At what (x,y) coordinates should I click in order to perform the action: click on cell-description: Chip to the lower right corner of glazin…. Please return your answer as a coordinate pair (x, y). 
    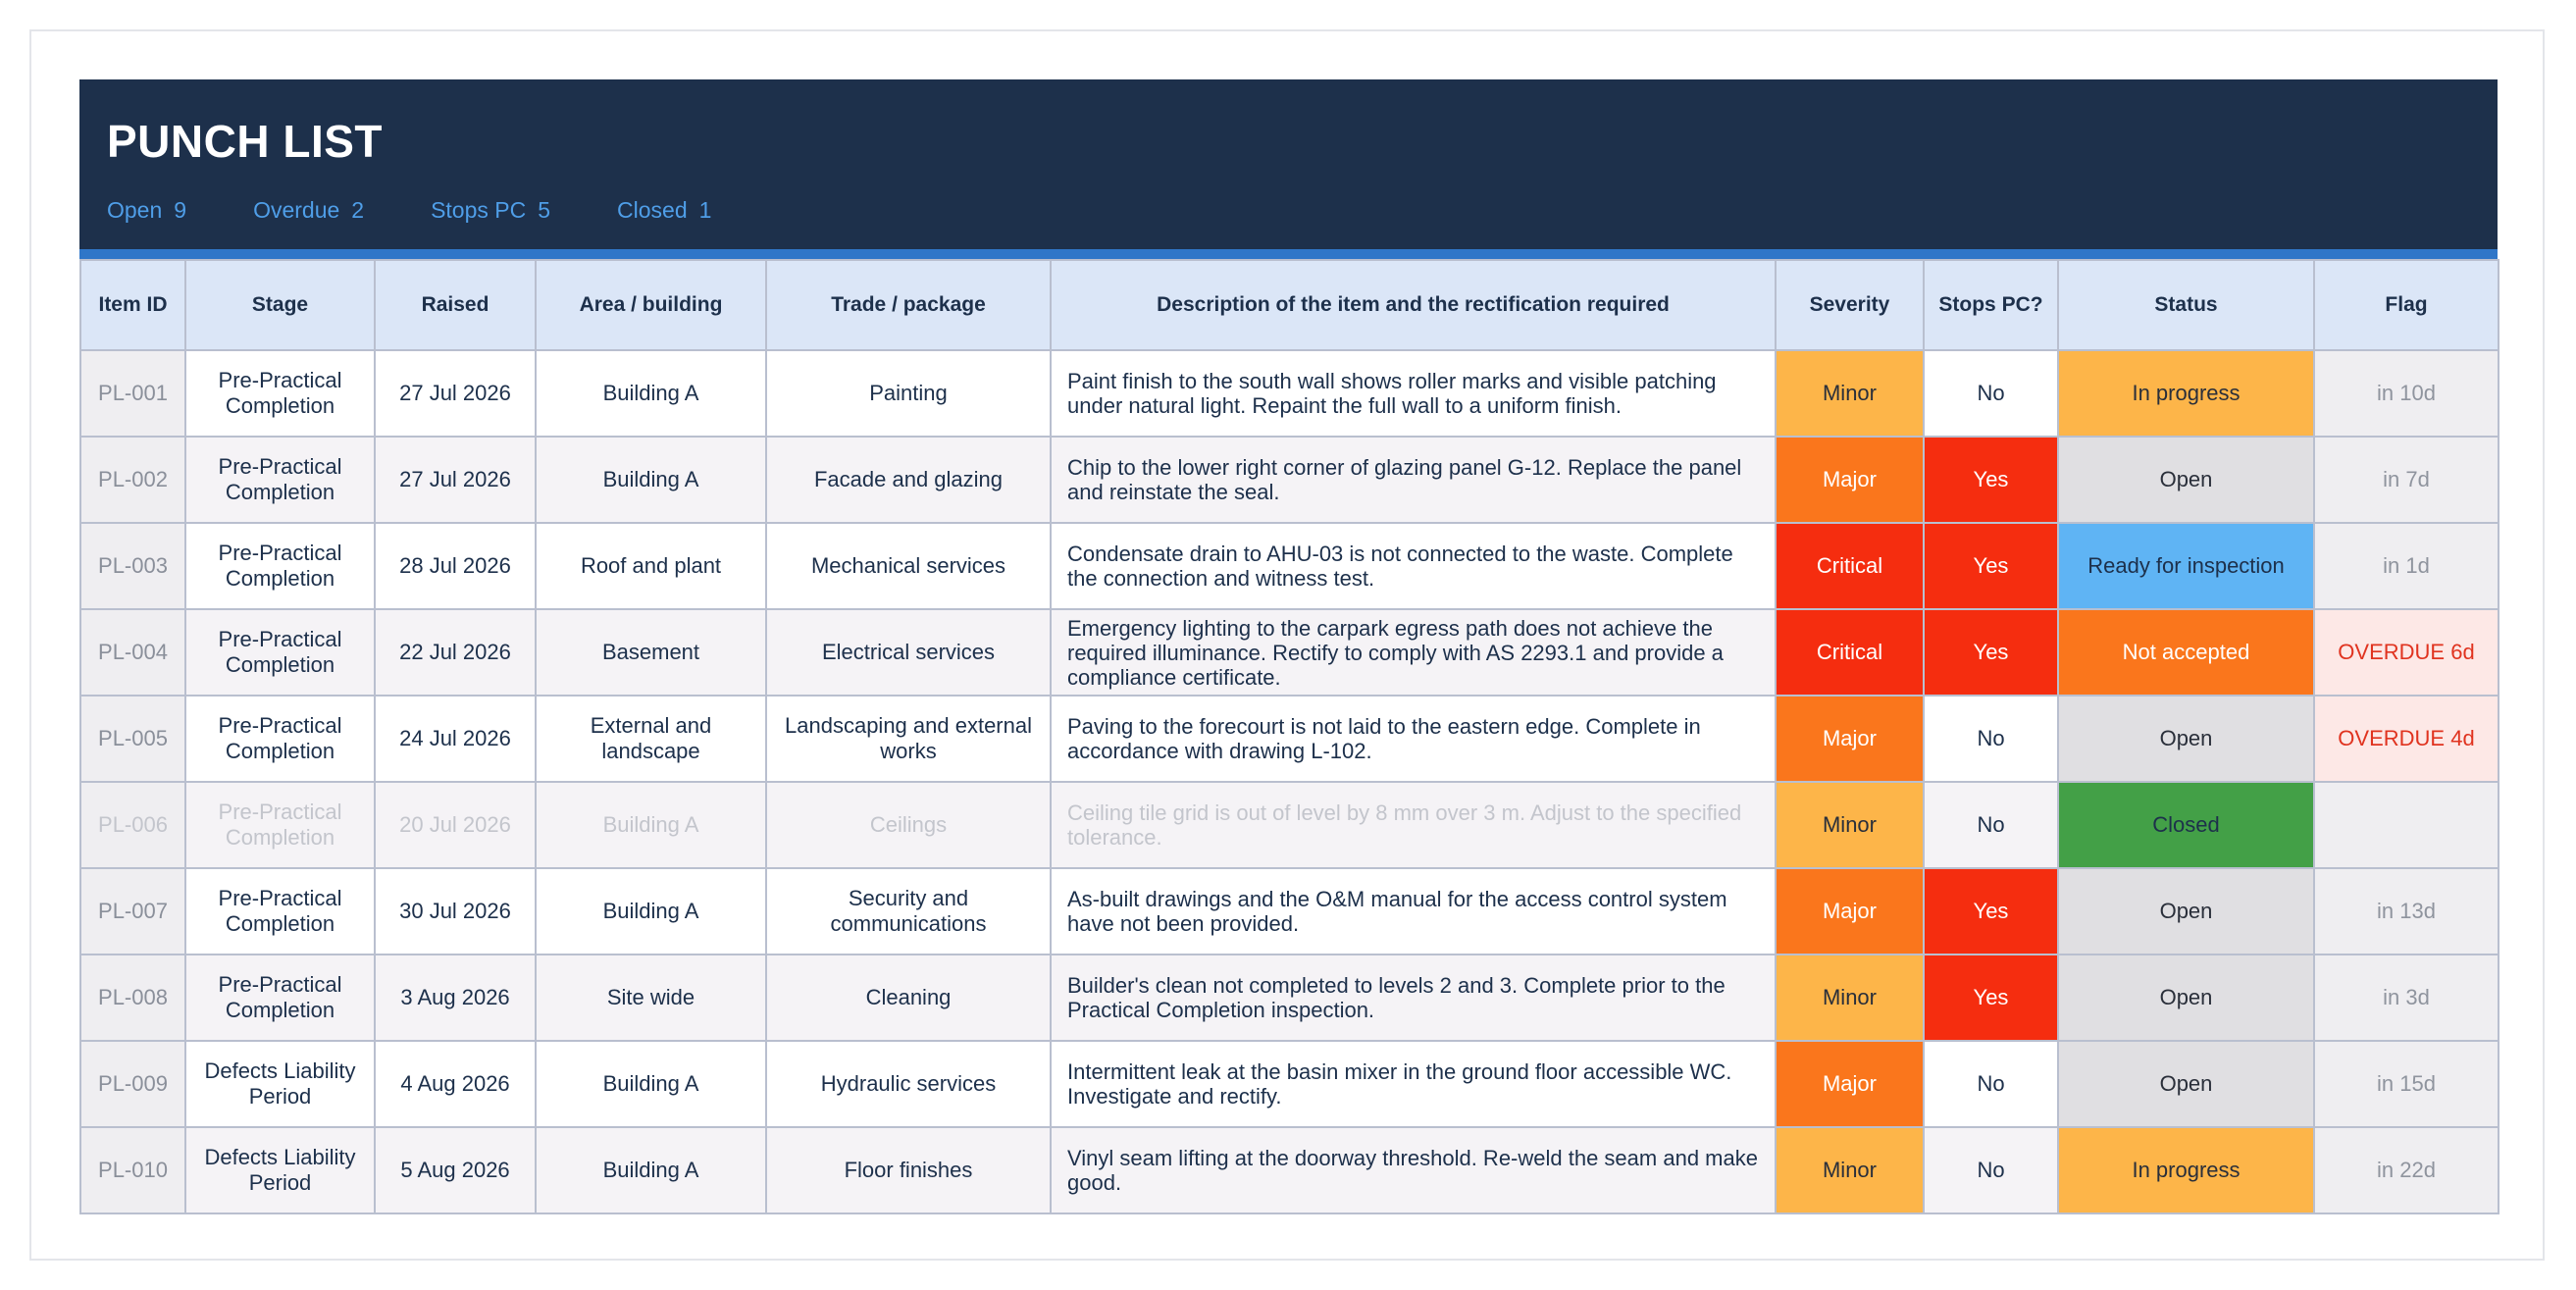
    Looking at the image, I should click on (1413, 480).